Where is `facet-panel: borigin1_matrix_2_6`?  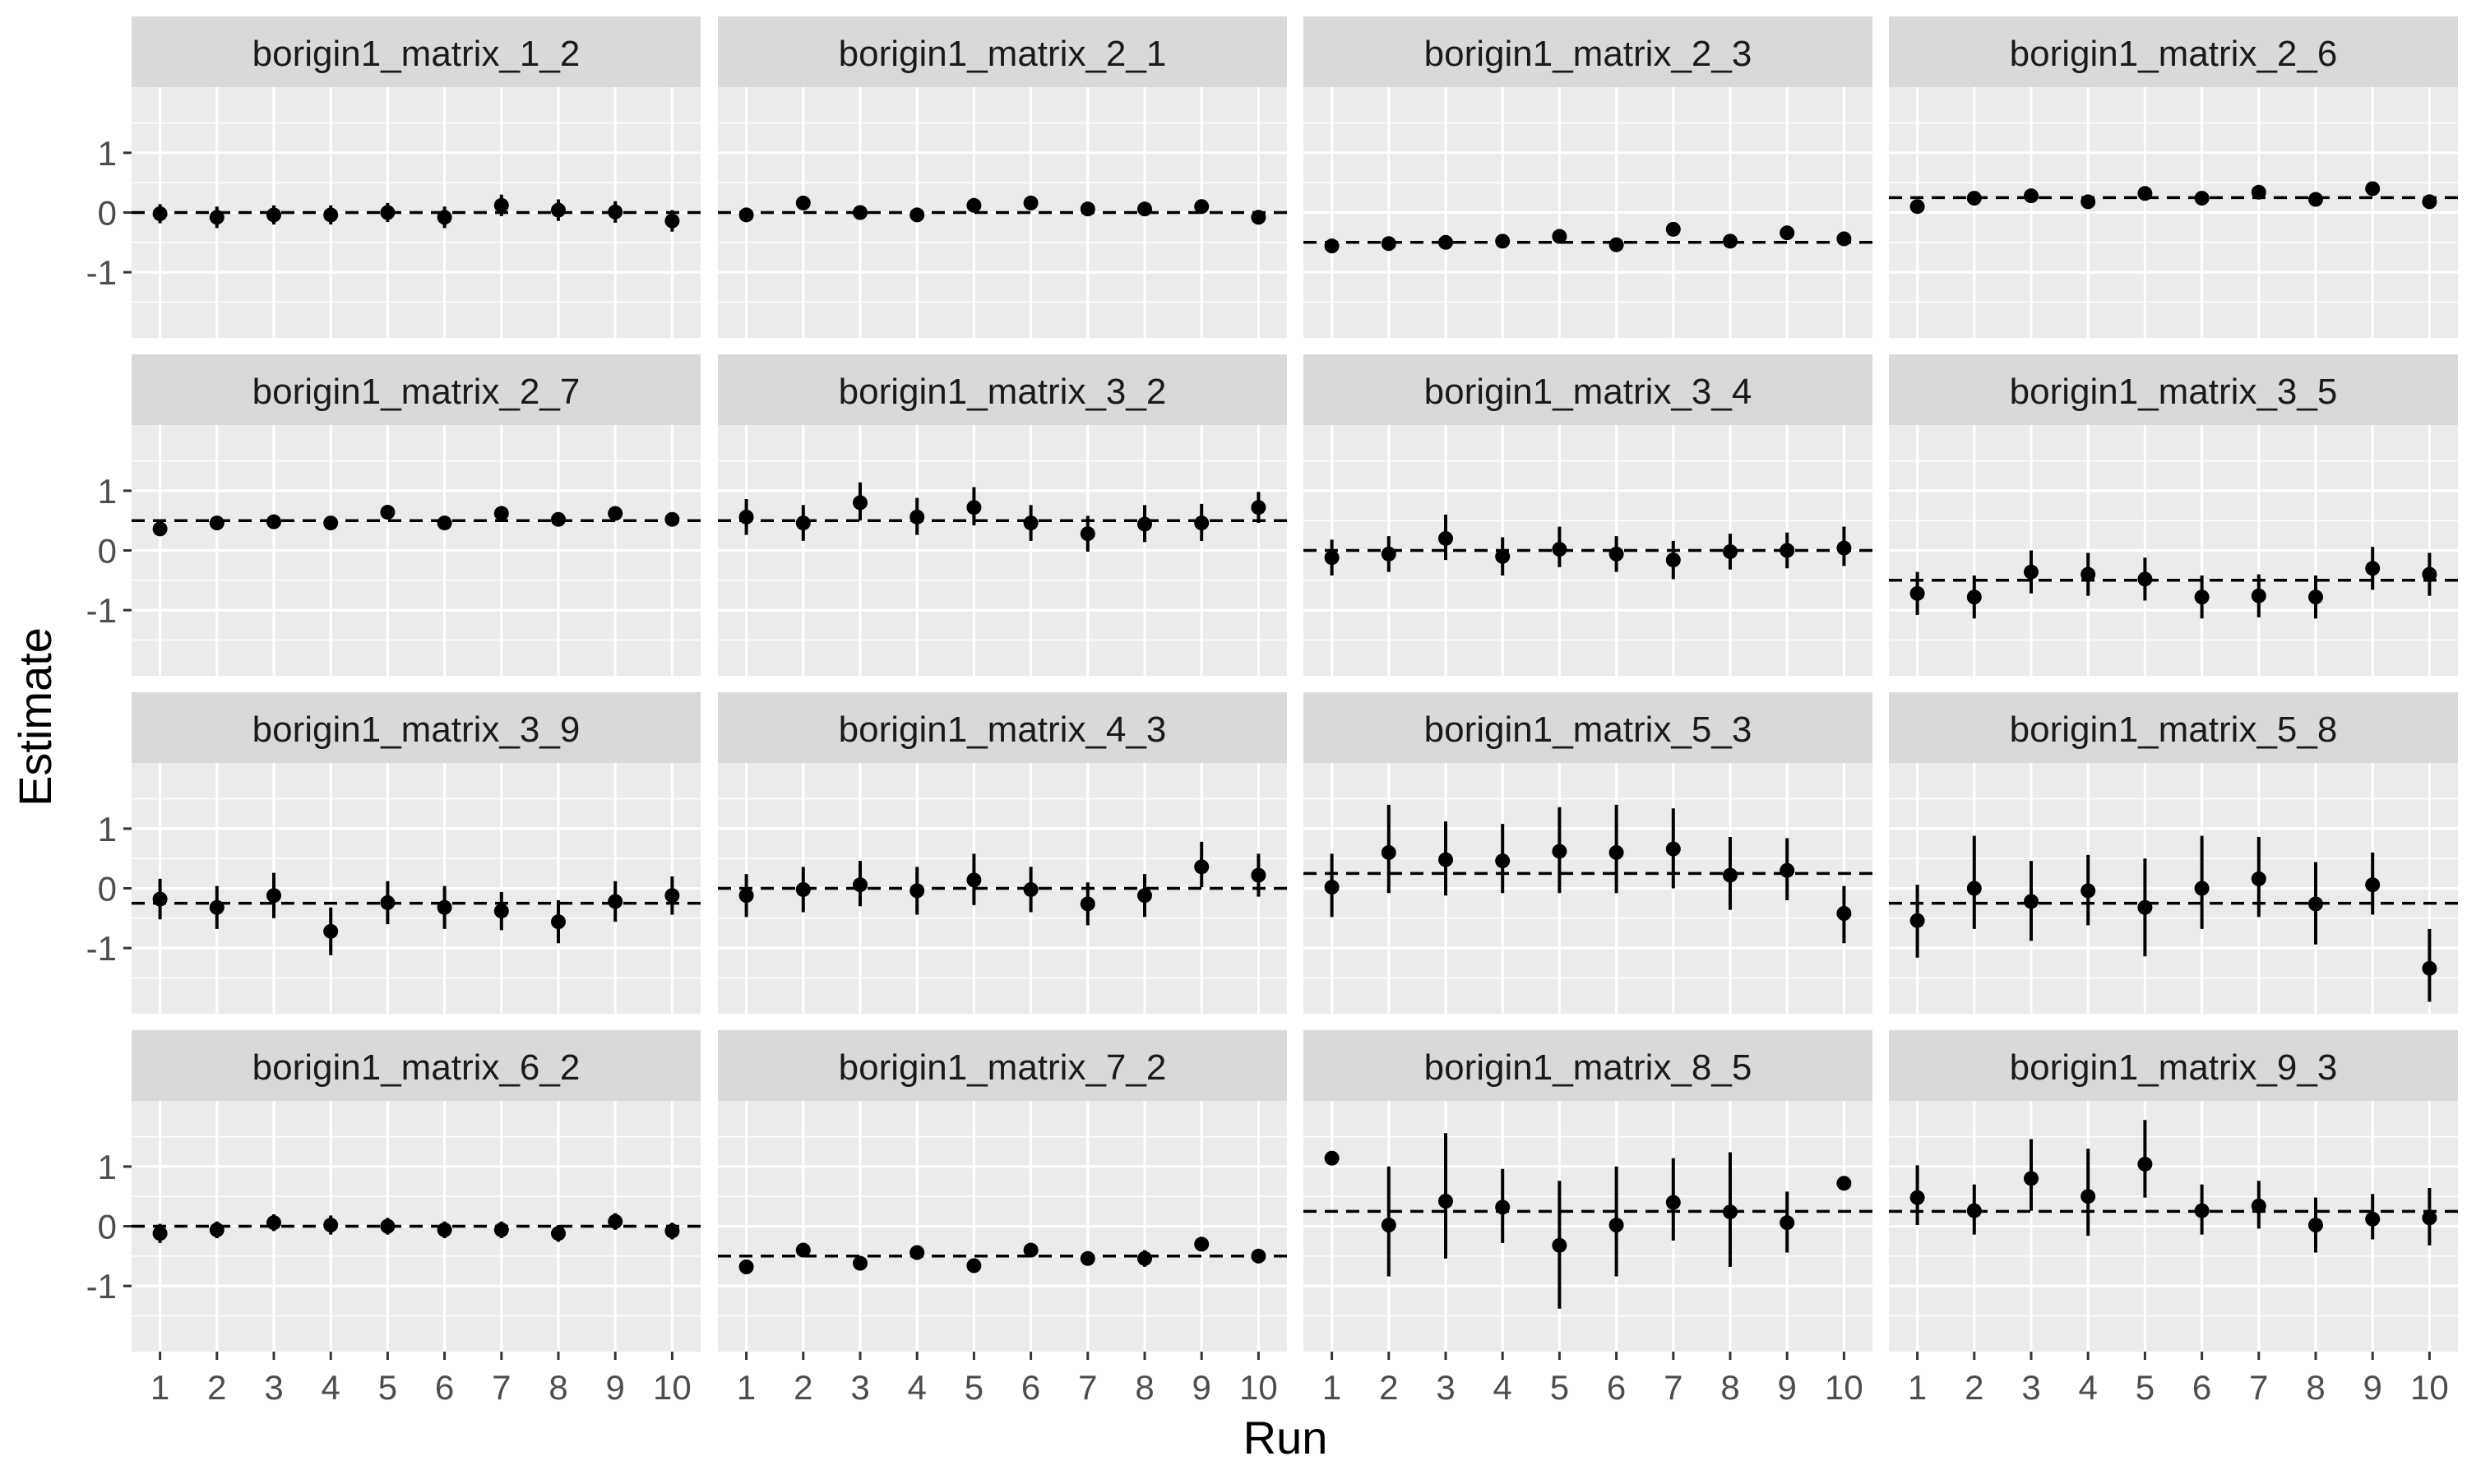 facet-panel: borigin1_matrix_2_6 is located at coordinates (2173, 177).